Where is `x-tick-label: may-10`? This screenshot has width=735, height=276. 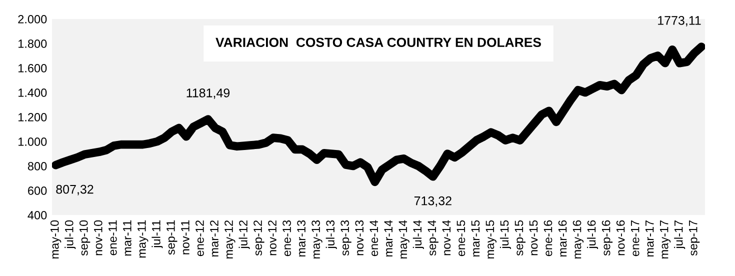 x-tick-label: may-10 is located at coordinates (56, 239).